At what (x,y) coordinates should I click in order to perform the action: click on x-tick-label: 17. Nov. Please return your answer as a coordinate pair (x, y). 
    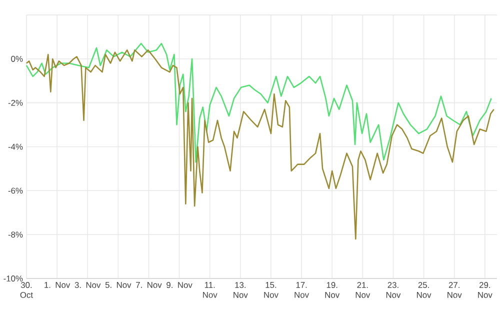
    Looking at the image, I should click on (301, 290).